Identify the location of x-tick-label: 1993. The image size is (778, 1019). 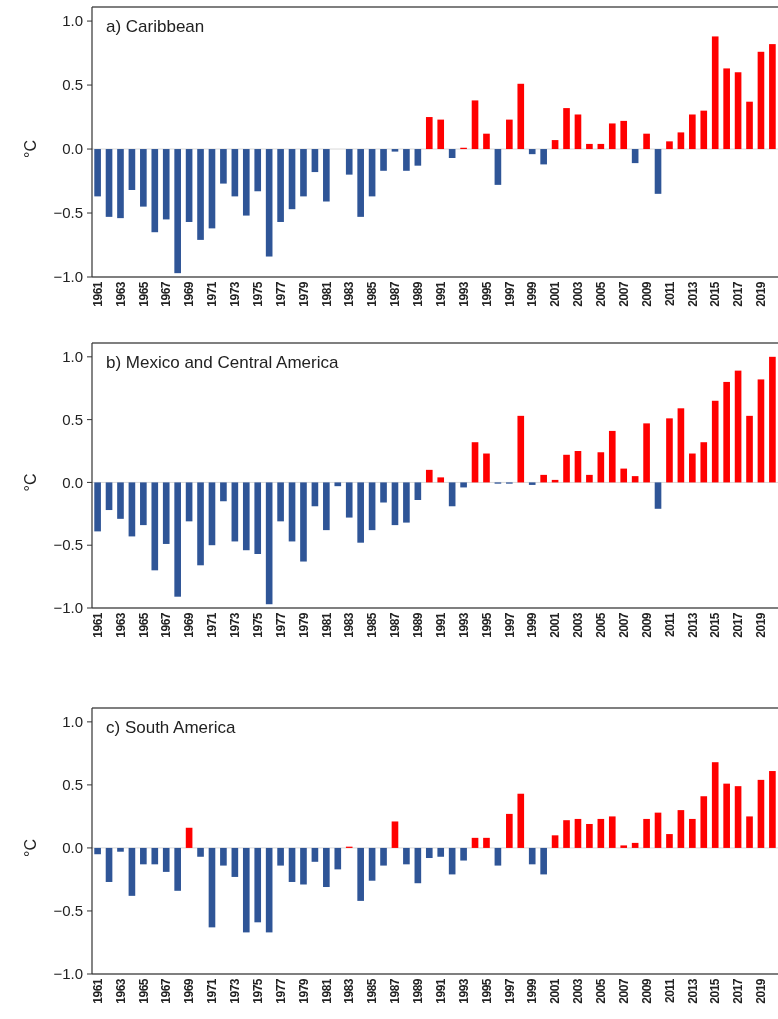
(463, 625).